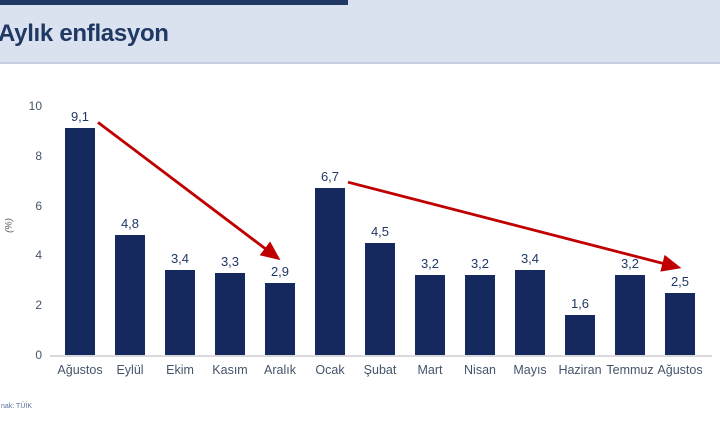 This screenshot has width=720, height=421. I want to click on top-accent-strip, so click(174, 2).